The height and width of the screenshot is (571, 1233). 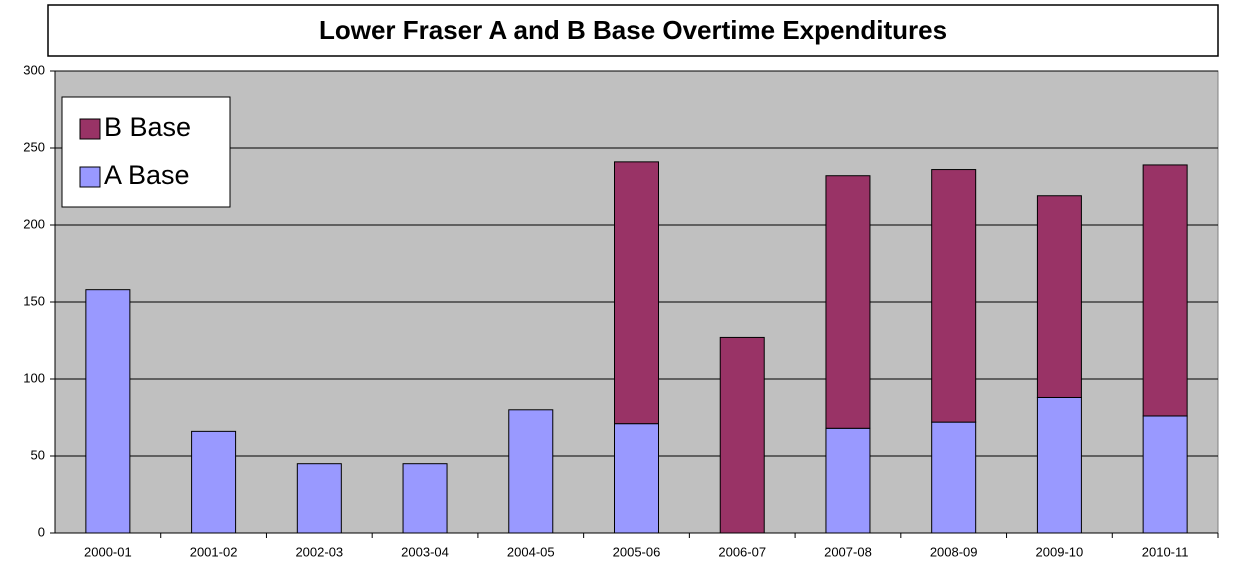 What do you see at coordinates (742, 551) in the screenshot?
I see `x-tick-label: 2006-07` at bounding box center [742, 551].